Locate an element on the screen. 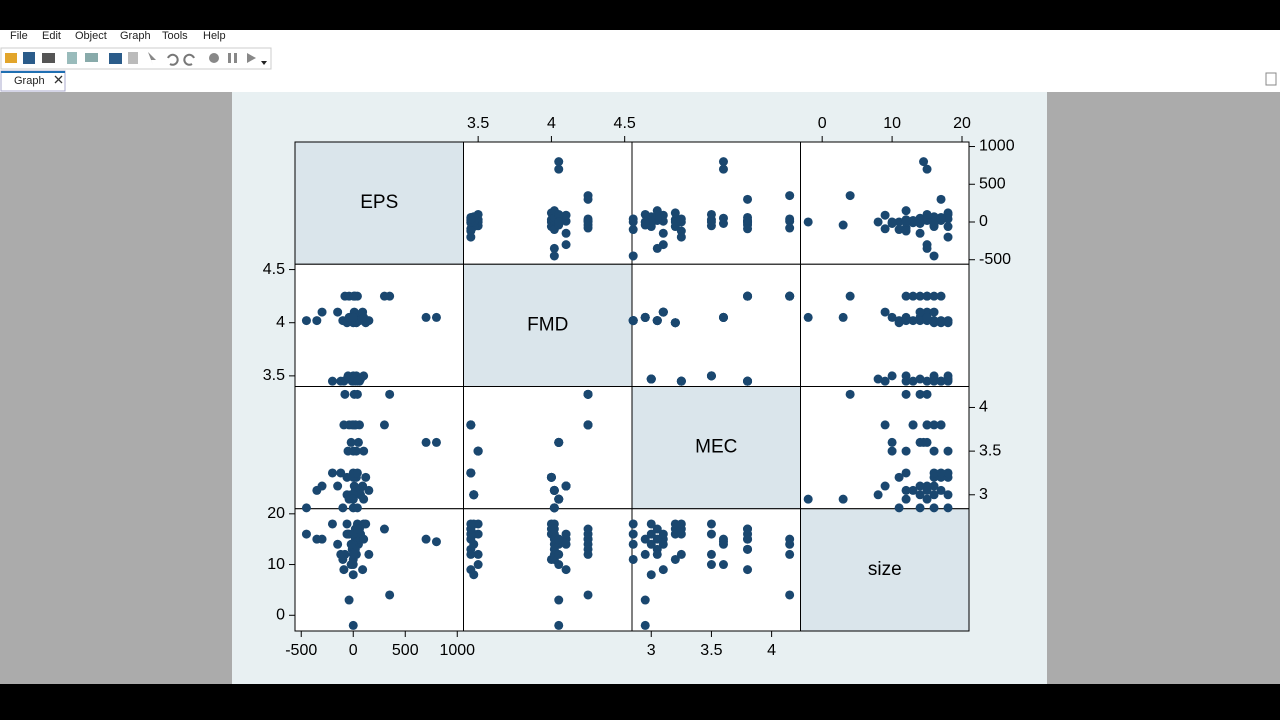 The height and width of the screenshot is (720, 1280). scroll-button is located at coordinates (1271, 79).